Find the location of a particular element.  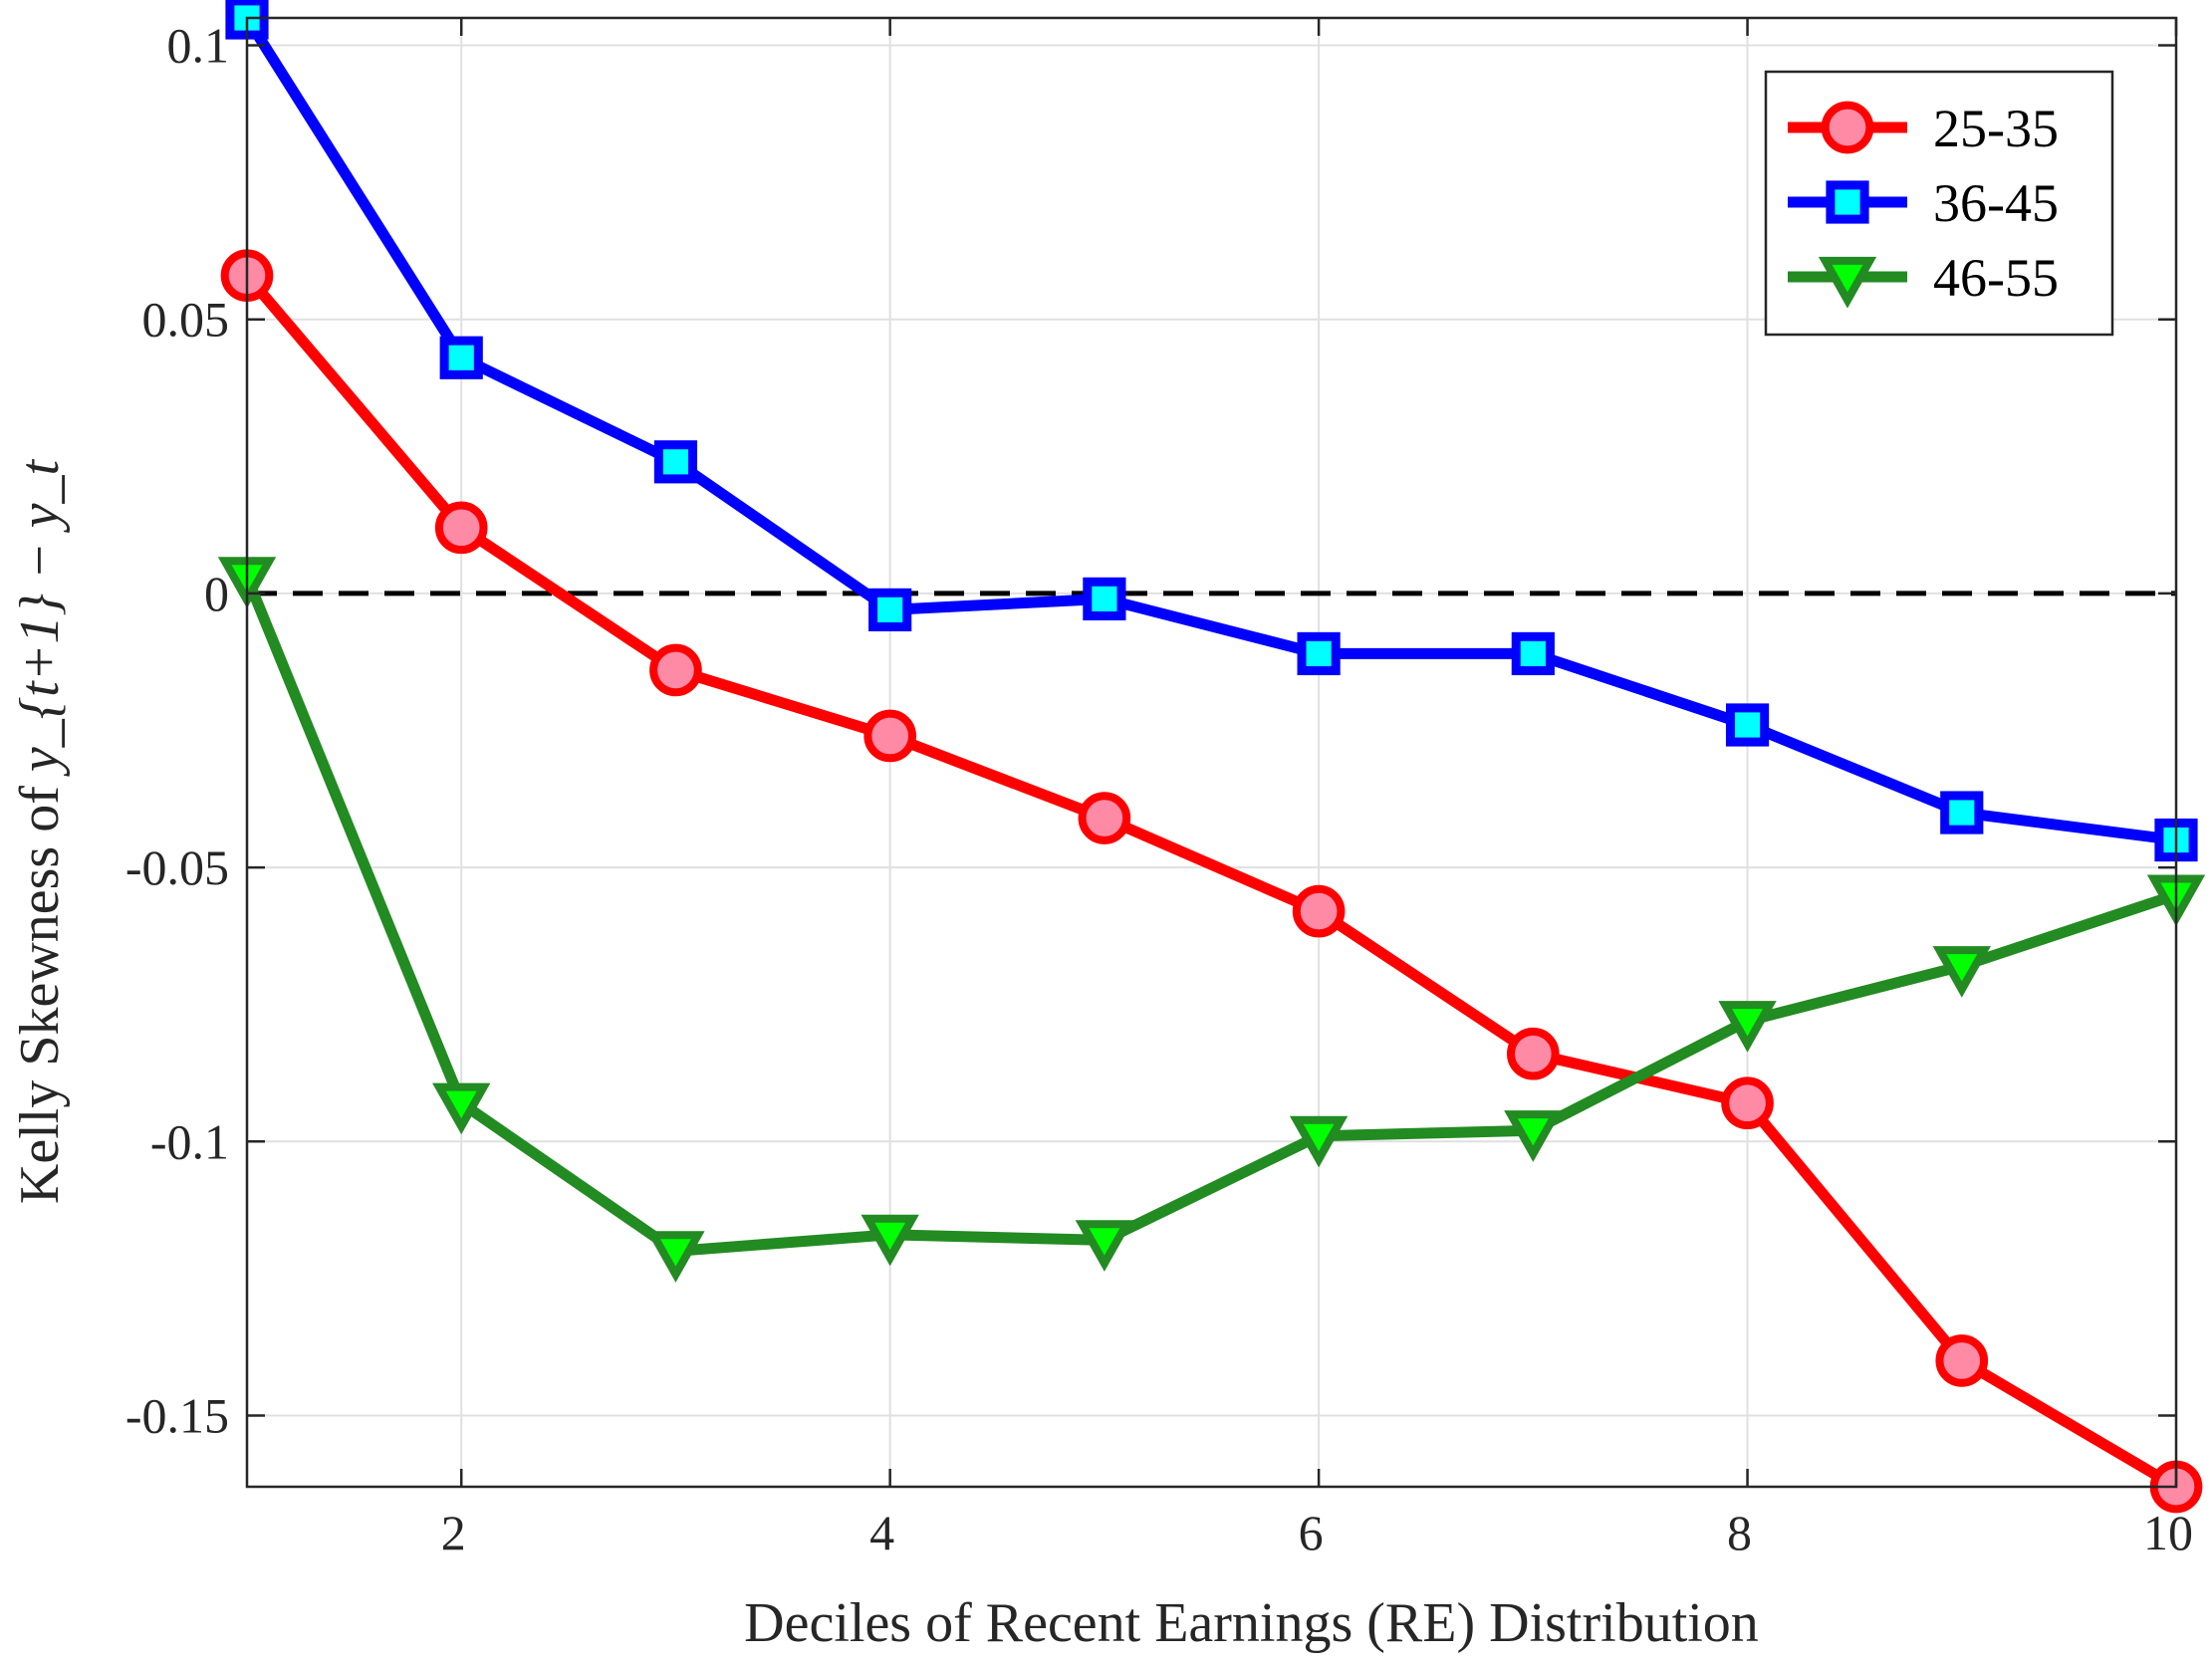

y-tick-label: 0 is located at coordinates (216, 594).